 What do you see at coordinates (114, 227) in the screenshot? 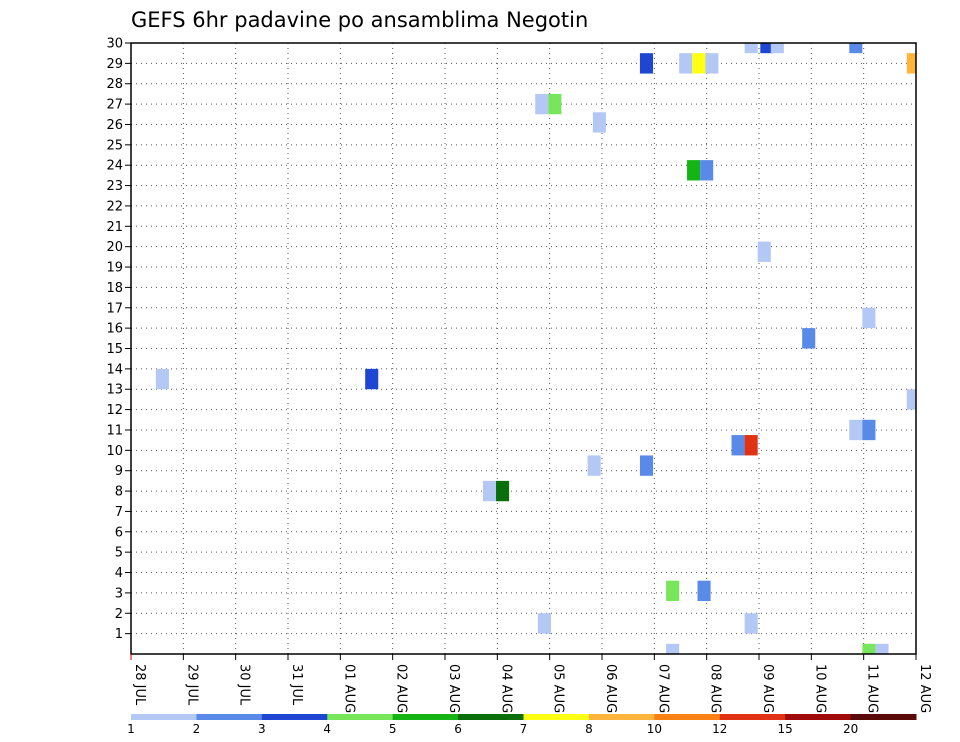
I see `y-tick-label: 21` at bounding box center [114, 227].